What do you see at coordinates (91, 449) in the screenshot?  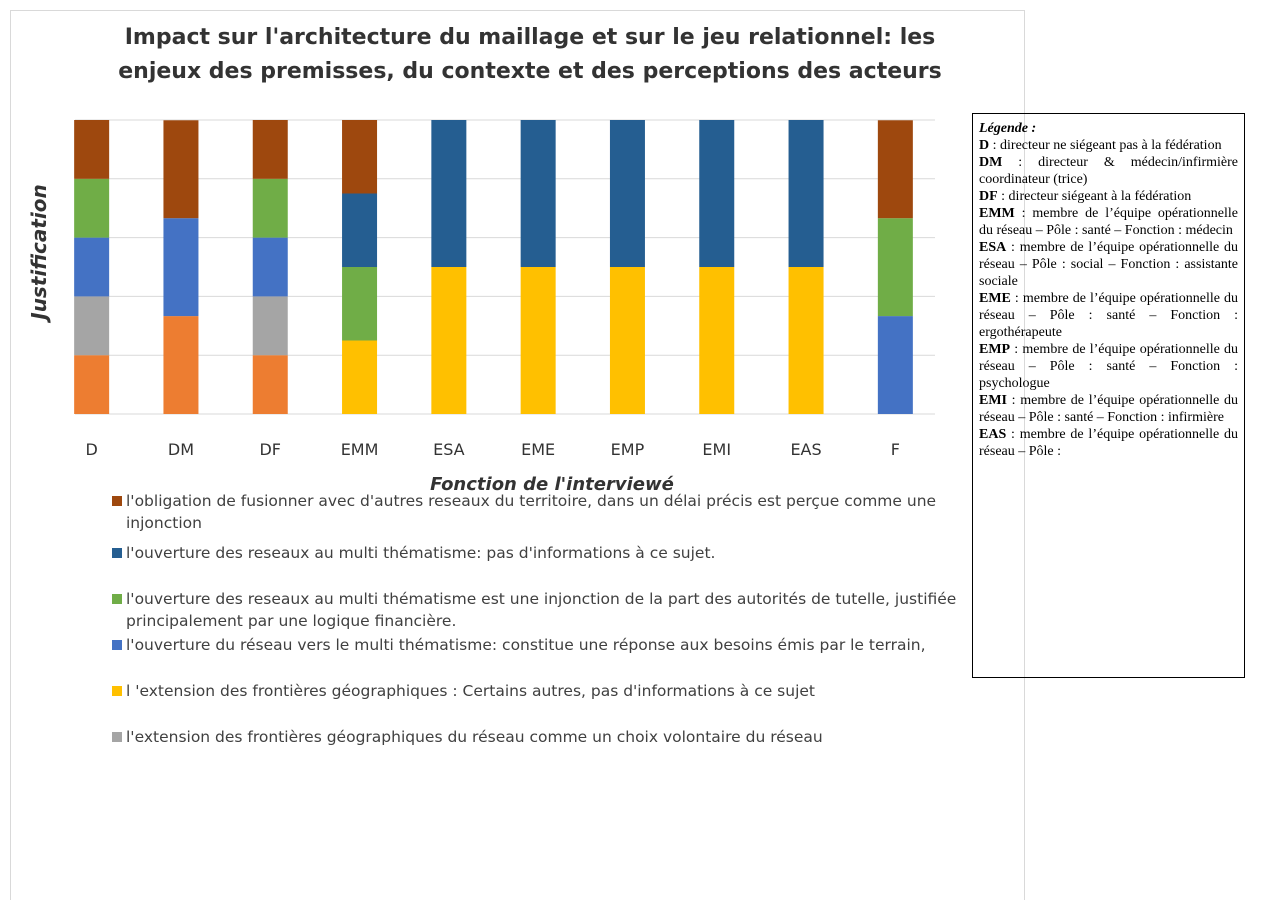 I see `x-tick-label: D` at bounding box center [91, 449].